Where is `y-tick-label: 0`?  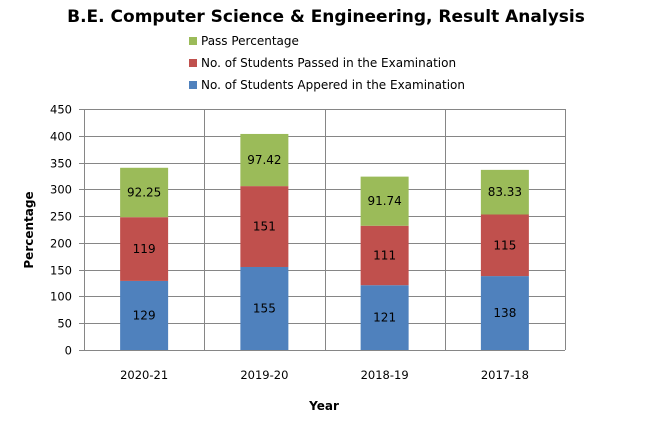
y-tick-label: 0 is located at coordinates (68, 351).